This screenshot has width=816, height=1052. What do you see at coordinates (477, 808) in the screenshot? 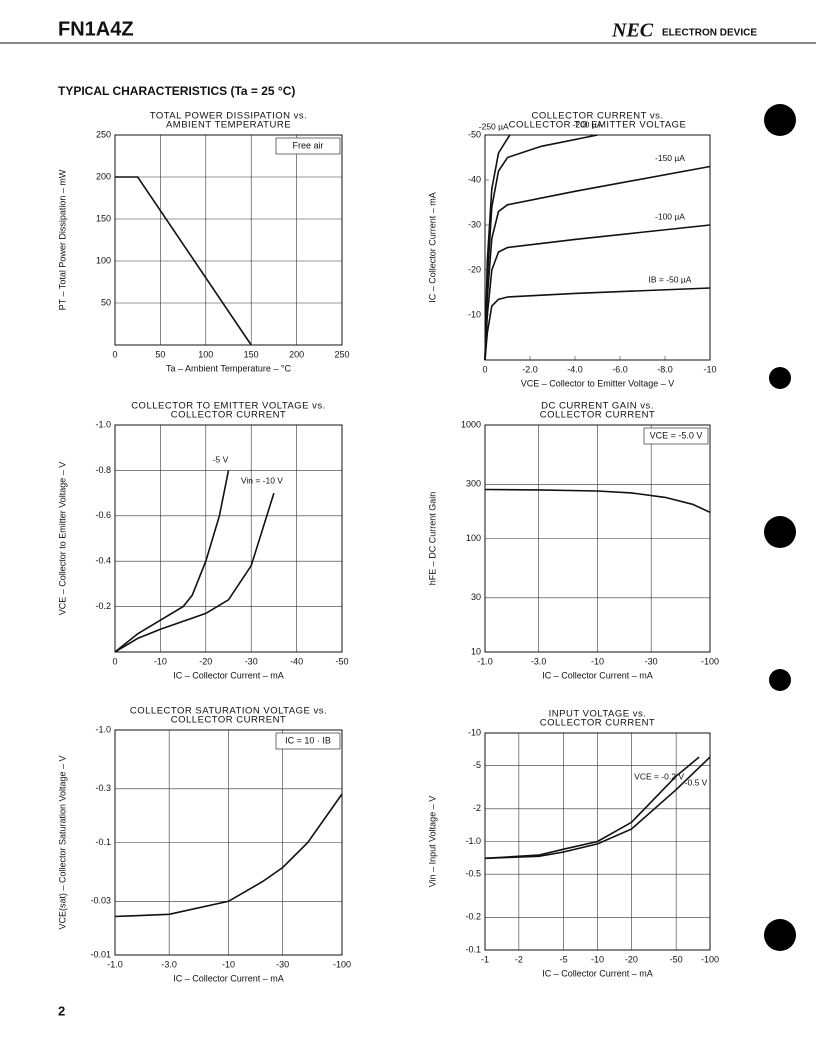
I see `y-tick-label: -2` at bounding box center [477, 808].